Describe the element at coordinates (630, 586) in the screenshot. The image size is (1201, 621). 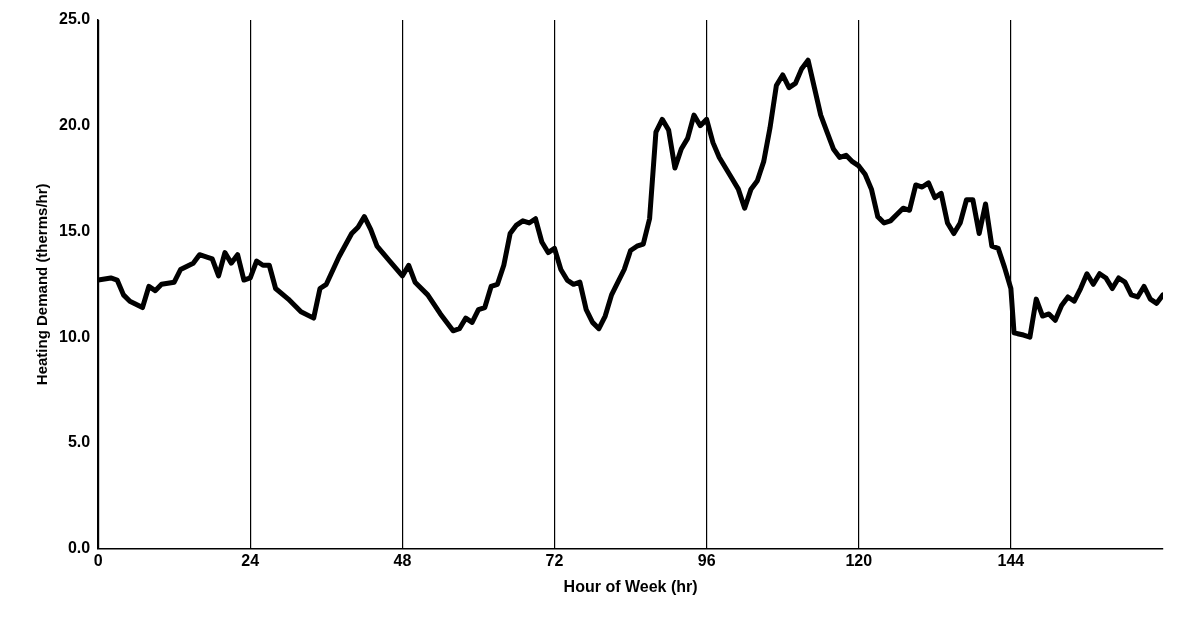
I see `x-axis-title: Hour of Week (hr)` at that location.